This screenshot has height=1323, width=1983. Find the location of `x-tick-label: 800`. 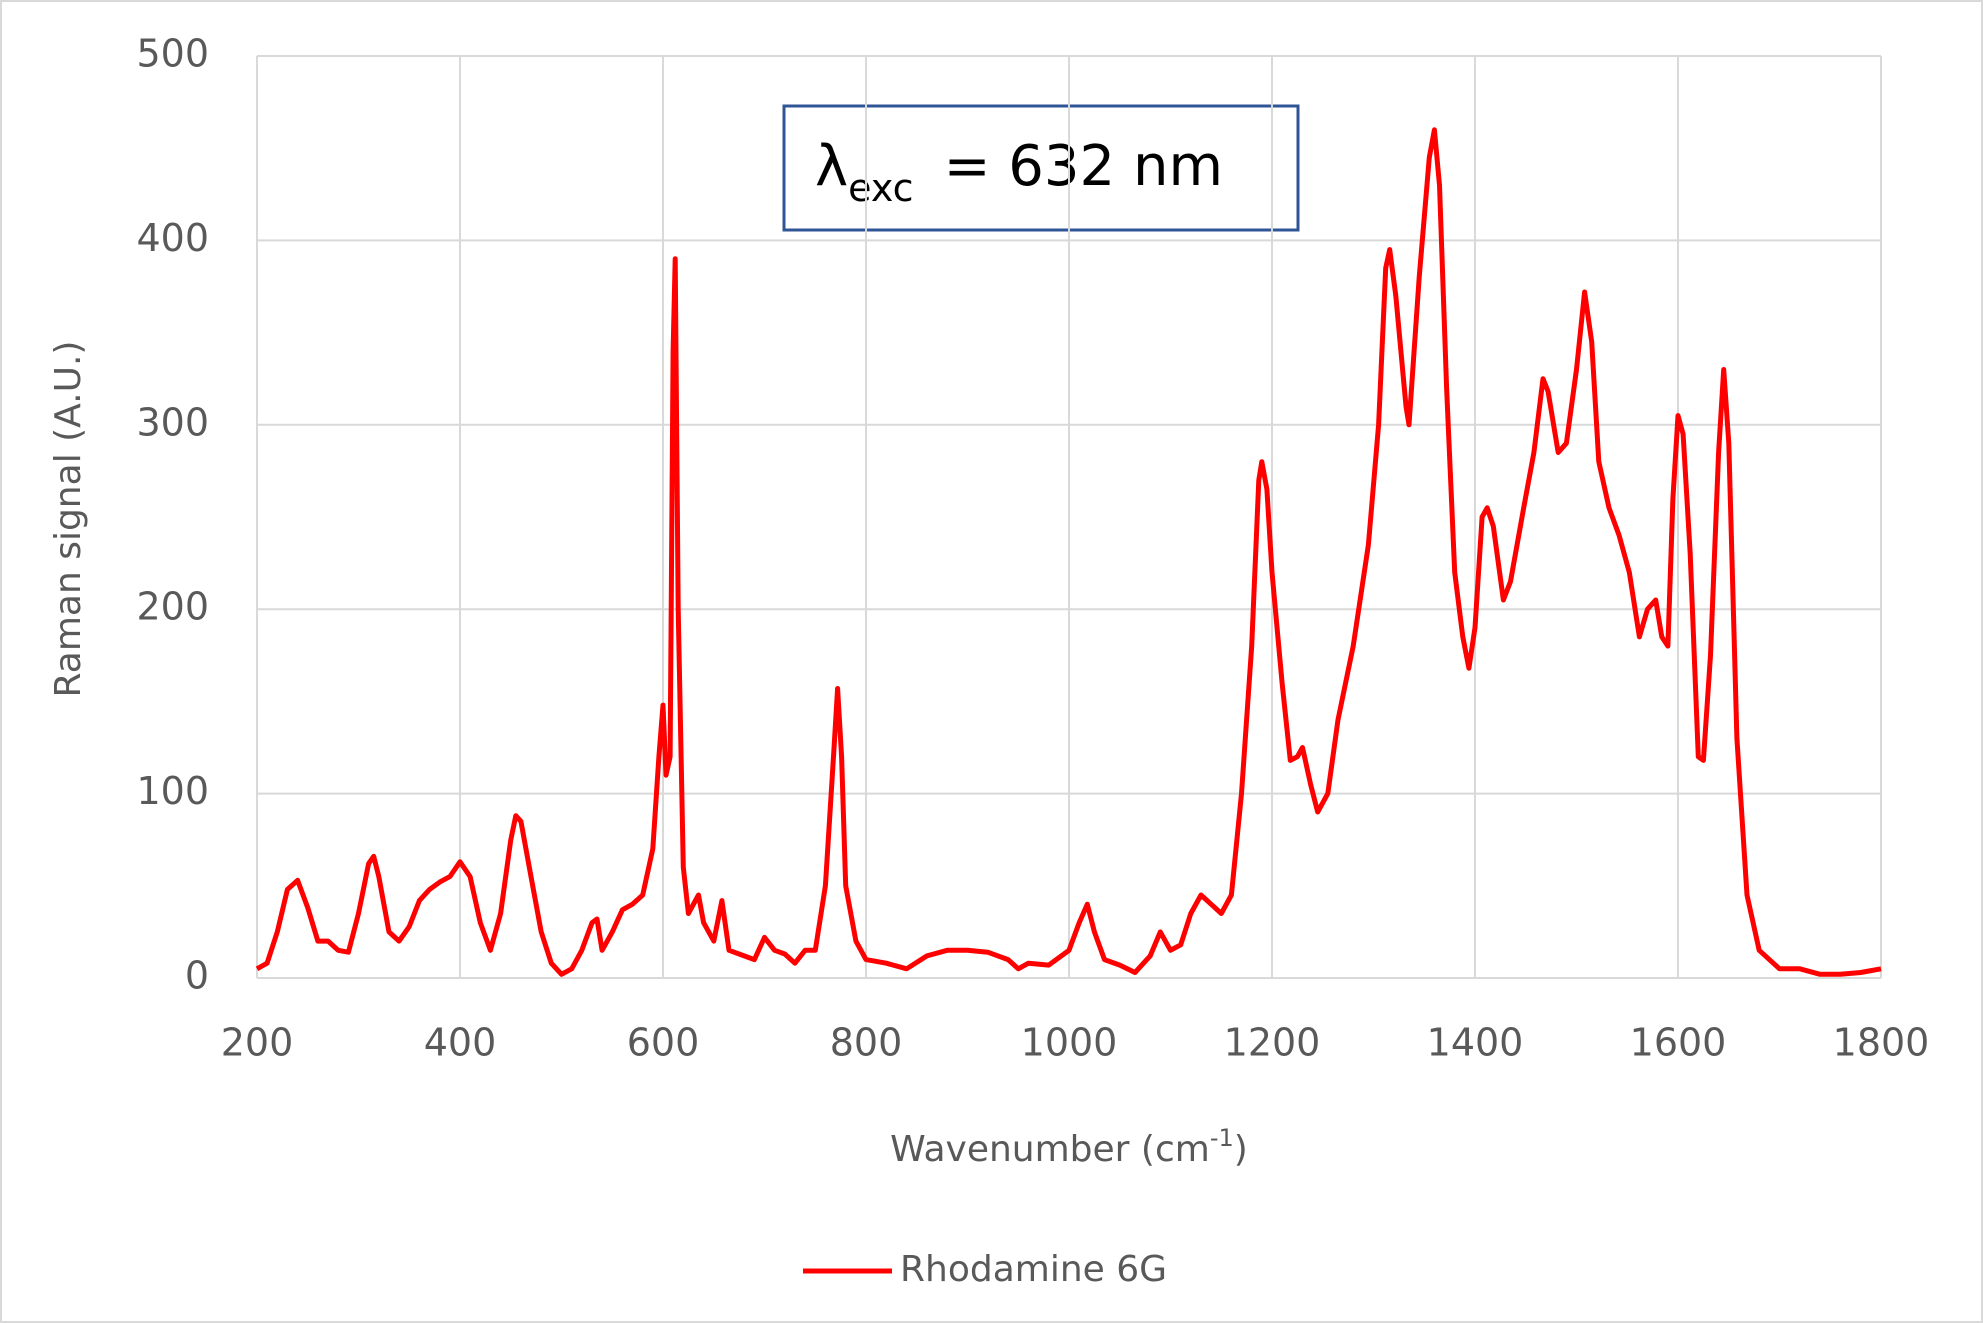

x-tick-label: 800 is located at coordinates (866, 1043).